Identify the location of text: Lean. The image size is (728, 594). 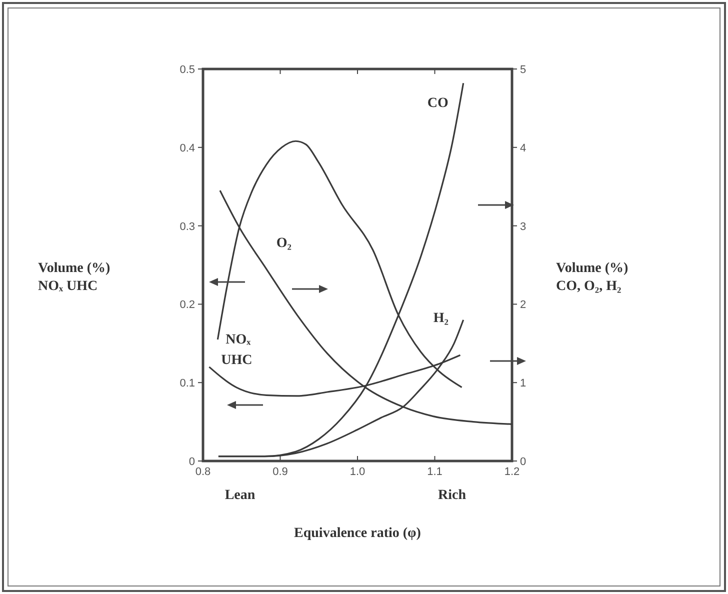
(240, 495).